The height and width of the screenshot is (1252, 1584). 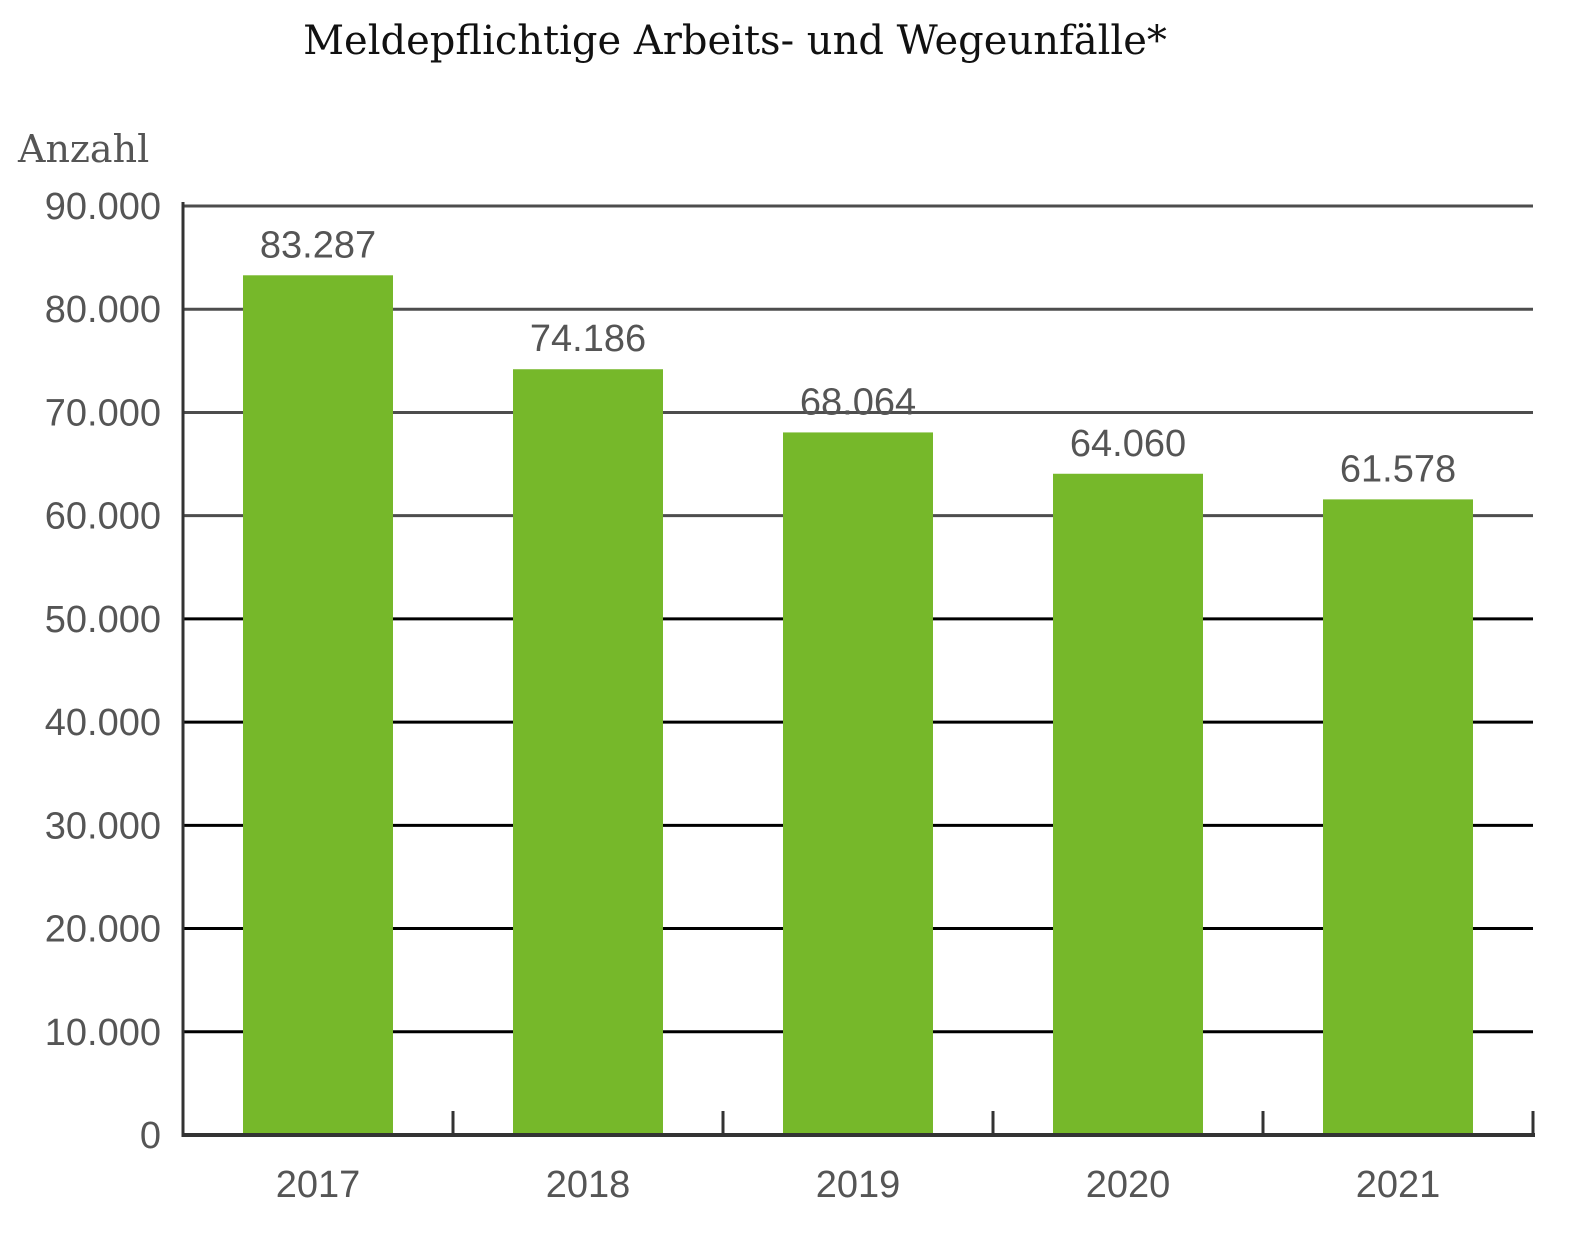 I want to click on y-tick-label: 60.000, so click(x=103, y=517).